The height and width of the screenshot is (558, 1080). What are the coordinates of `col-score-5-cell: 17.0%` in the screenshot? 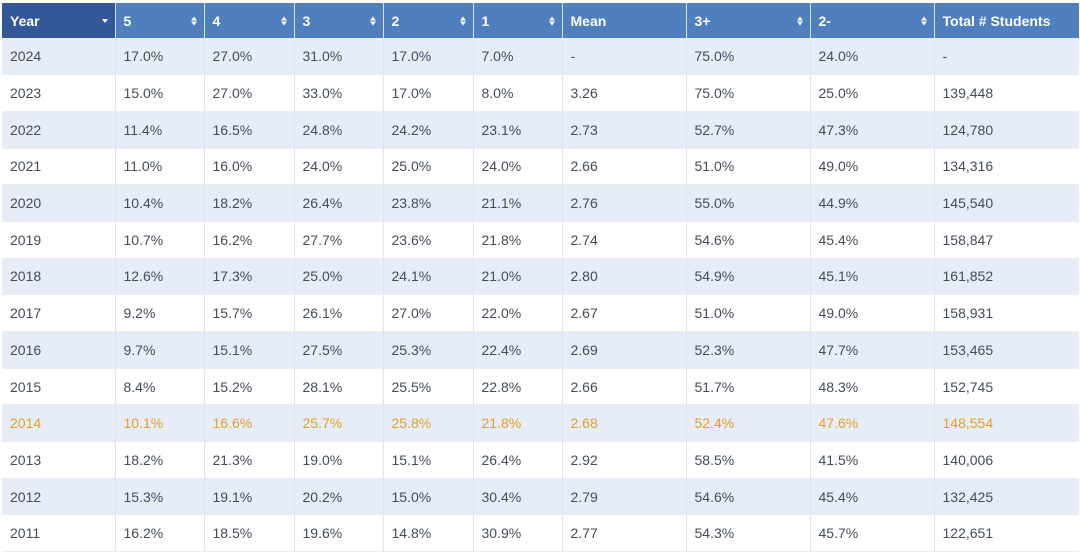 It's located at (160, 57).